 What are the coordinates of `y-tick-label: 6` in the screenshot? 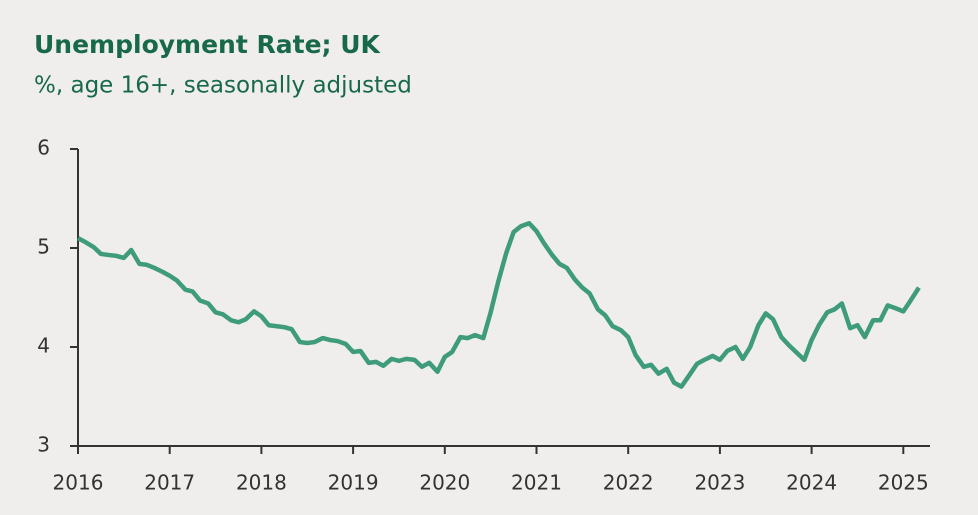 It's located at (43, 148).